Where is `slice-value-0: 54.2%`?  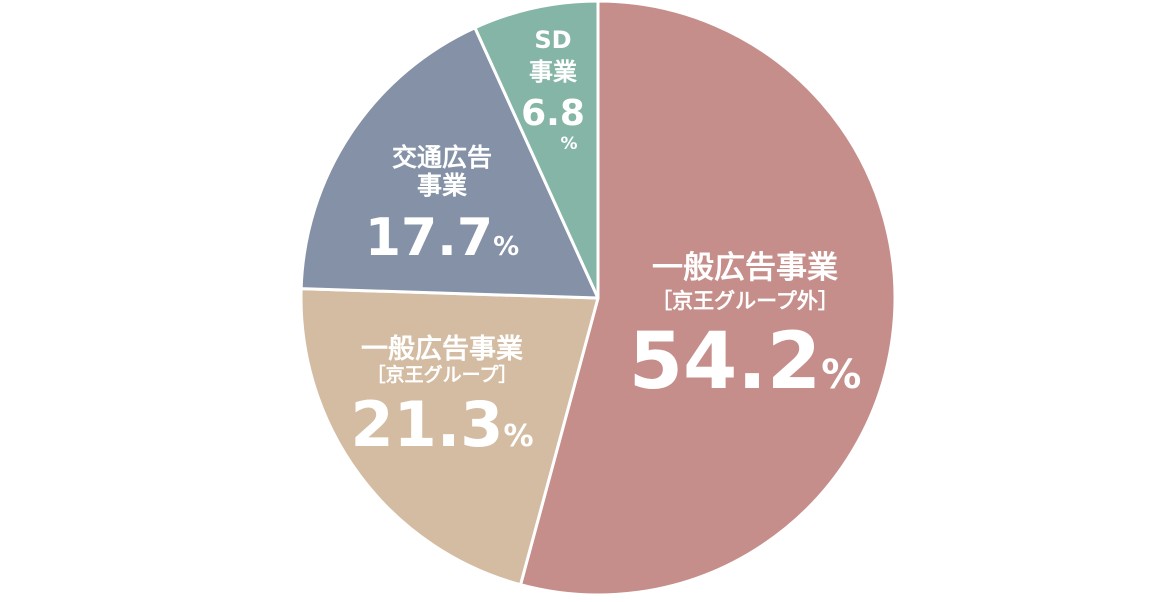
slice-value-0: 54.2% is located at coordinates (745, 362).